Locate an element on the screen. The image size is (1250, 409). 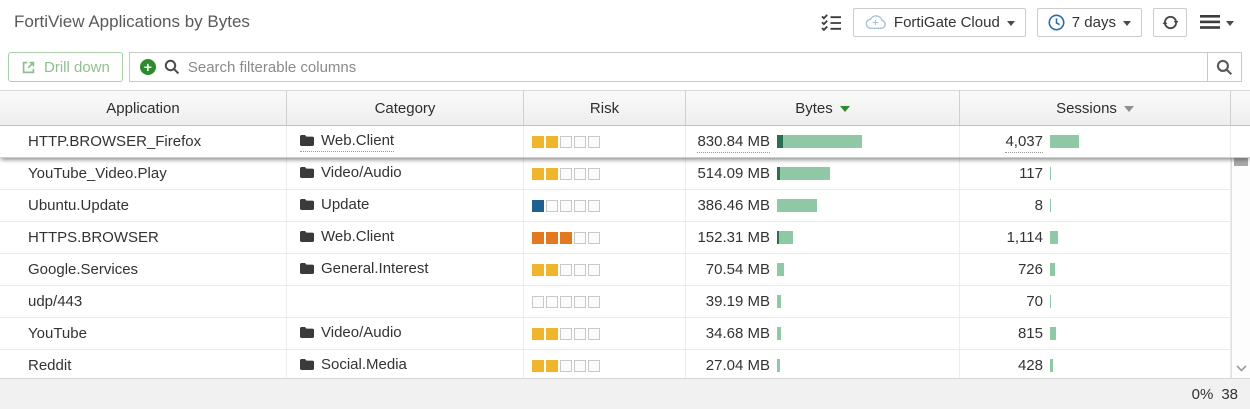
table-row: HTTPS.BROWSER Web.Client 152.31 MB 1,114 is located at coordinates (625, 238).